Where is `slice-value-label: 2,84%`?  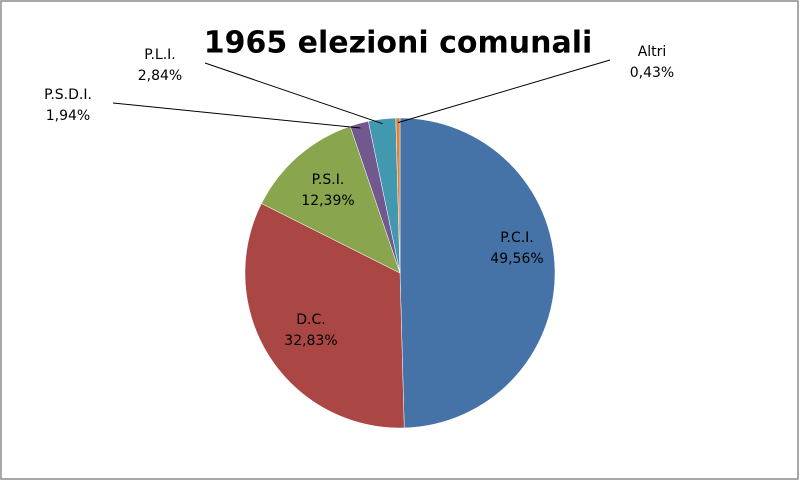
slice-value-label: 2,84% is located at coordinates (160, 76).